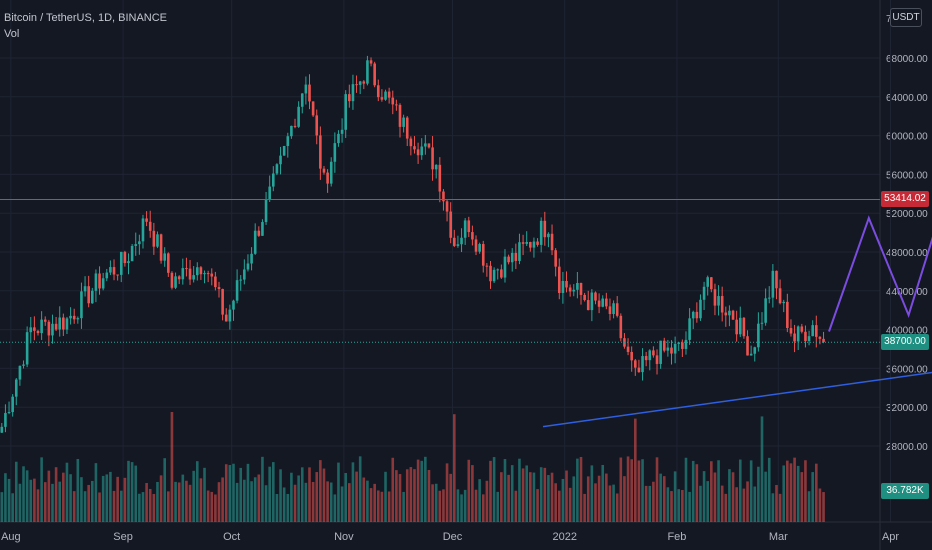  I want to click on y-tick-label: 56000.00, so click(907, 175).